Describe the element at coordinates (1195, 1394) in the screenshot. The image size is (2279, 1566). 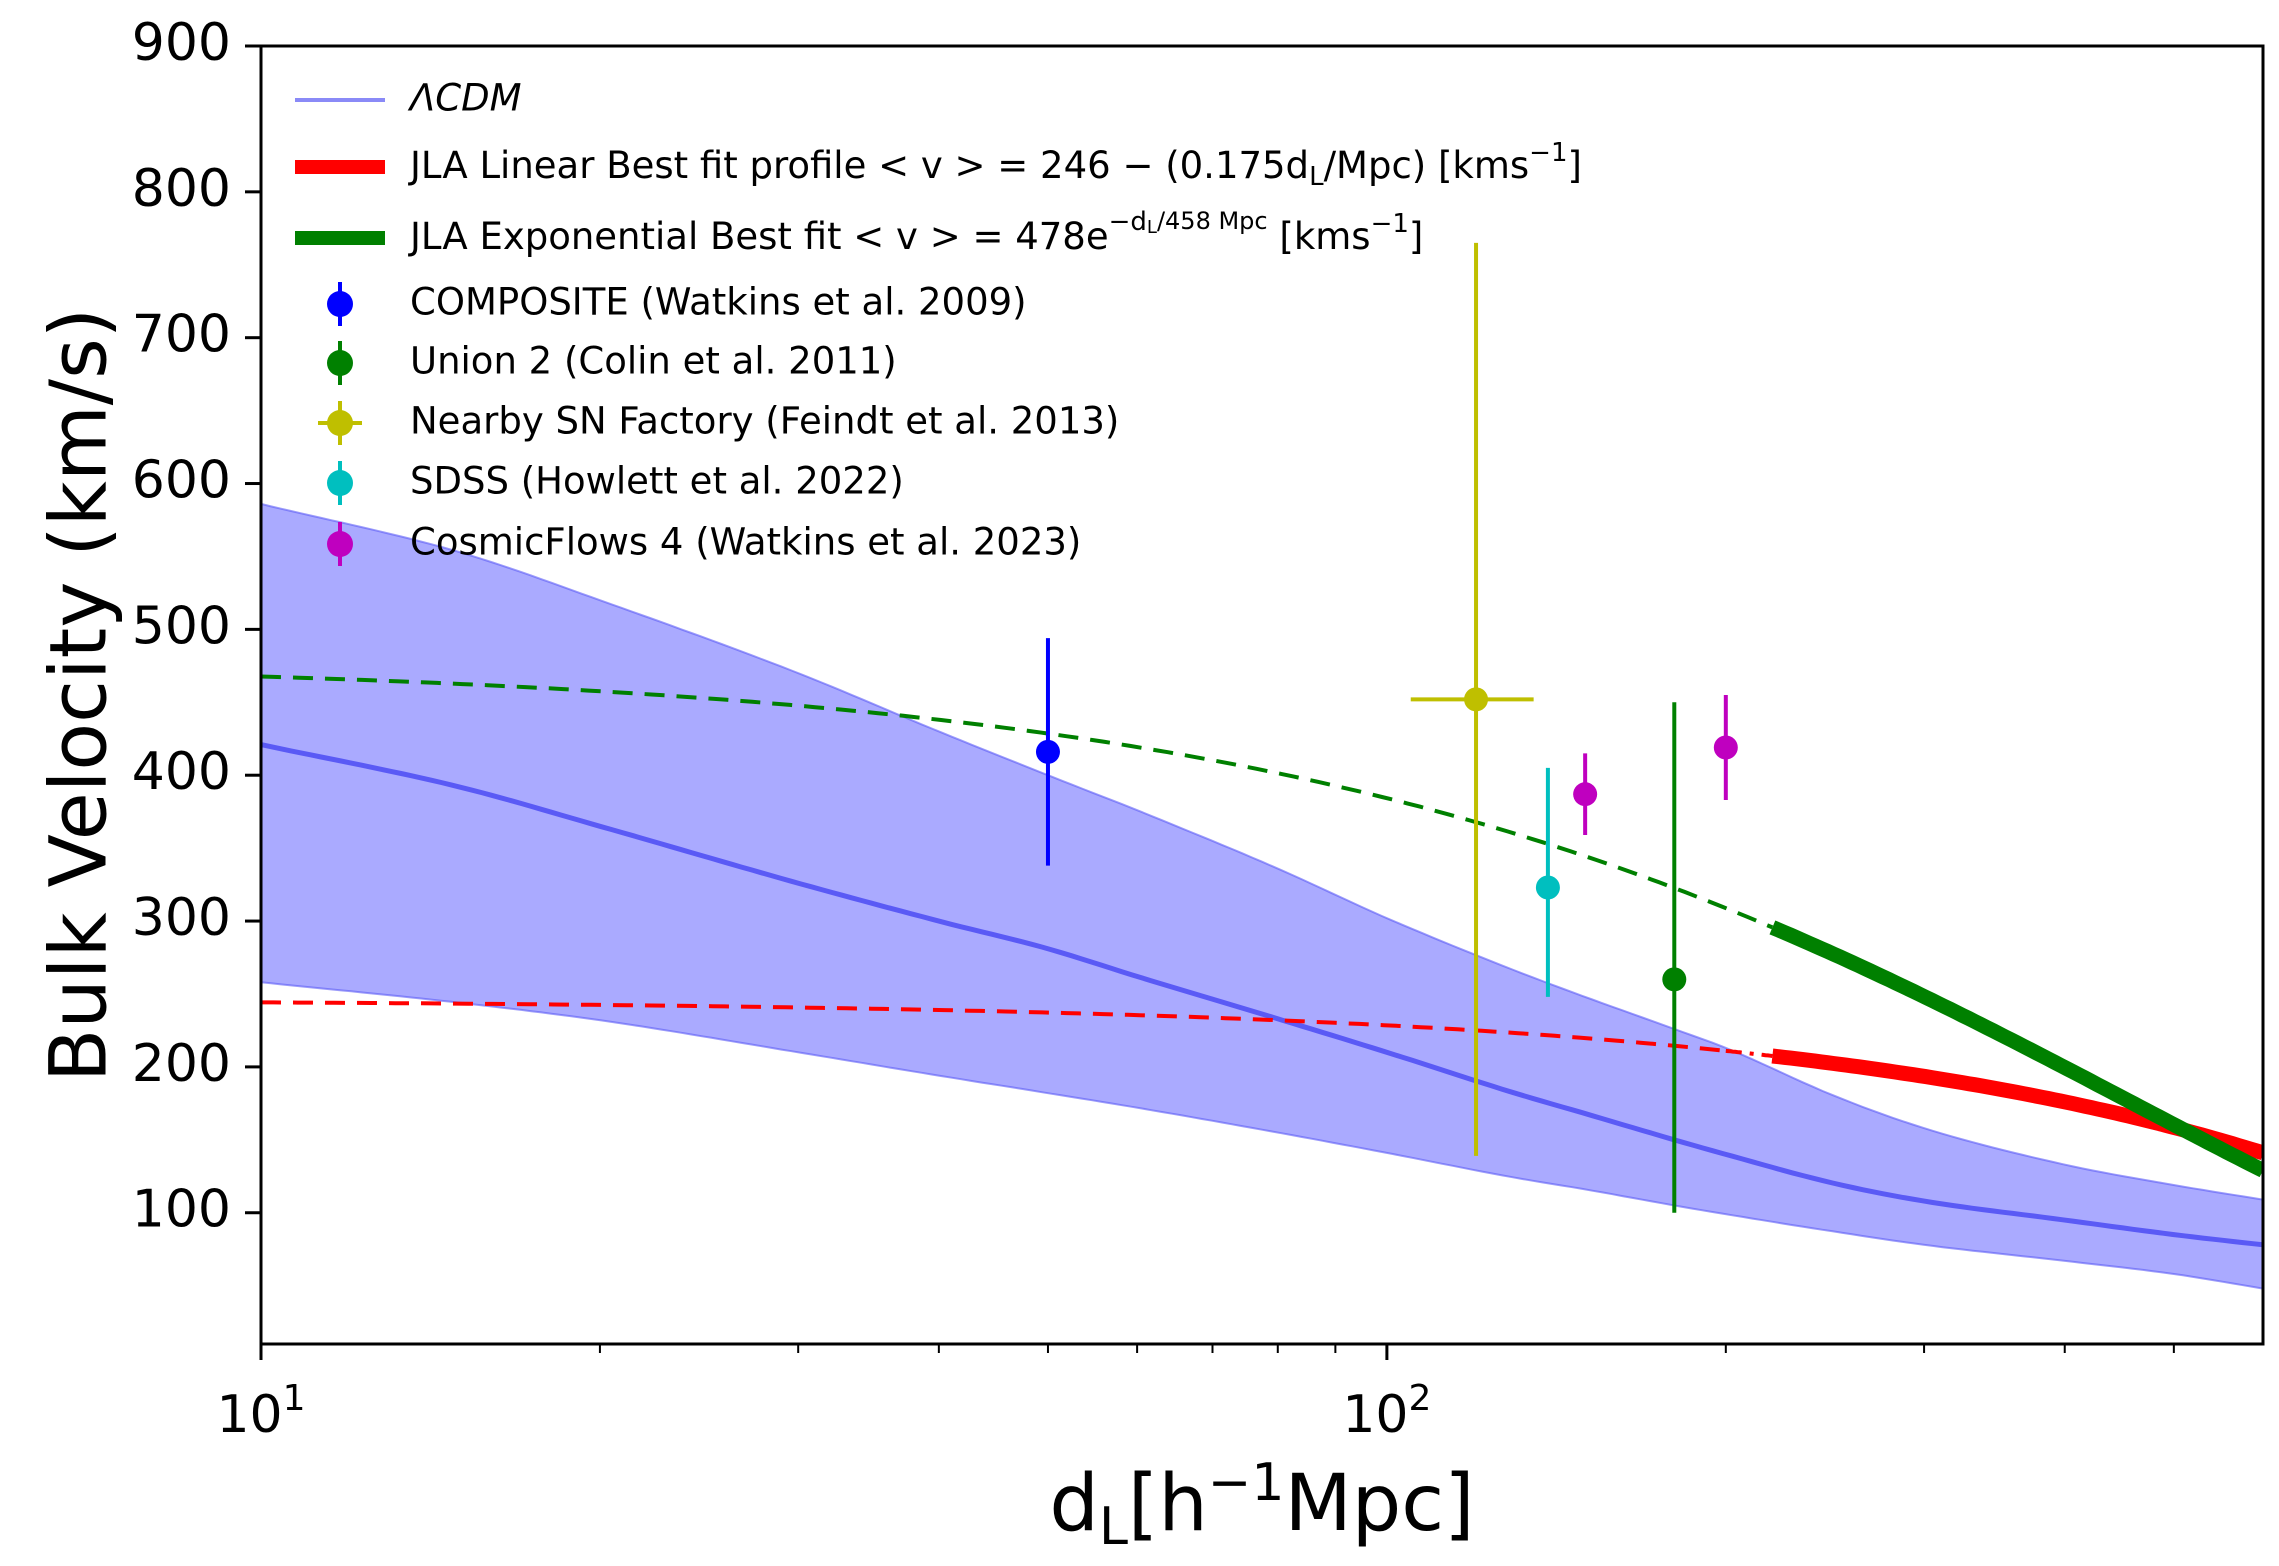
I see `x-axis: 10¹ 10²` at that location.